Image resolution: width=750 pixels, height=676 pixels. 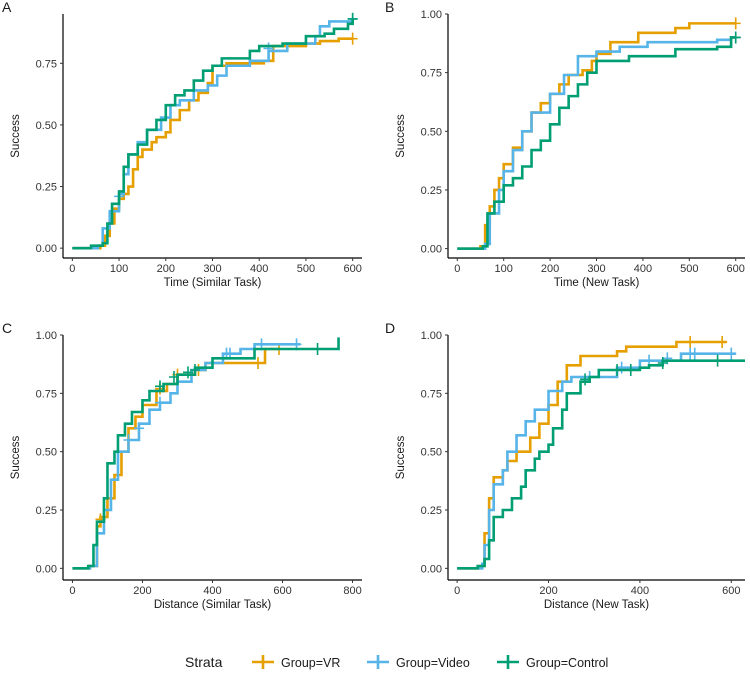 I want to click on panel-label: D, so click(x=390, y=328).